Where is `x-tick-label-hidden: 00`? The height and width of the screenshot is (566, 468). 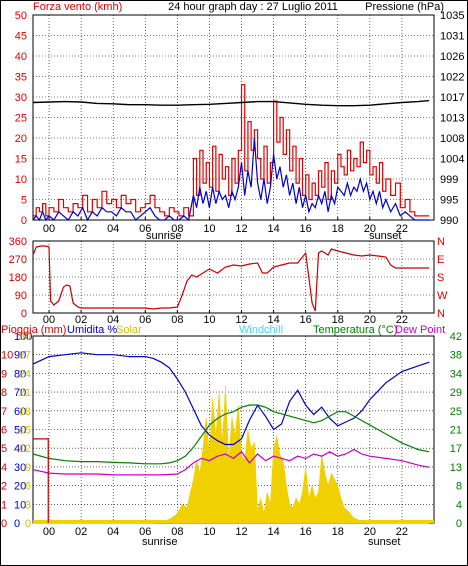 x-tick-label-hidden: 00 is located at coordinates (49, 320).